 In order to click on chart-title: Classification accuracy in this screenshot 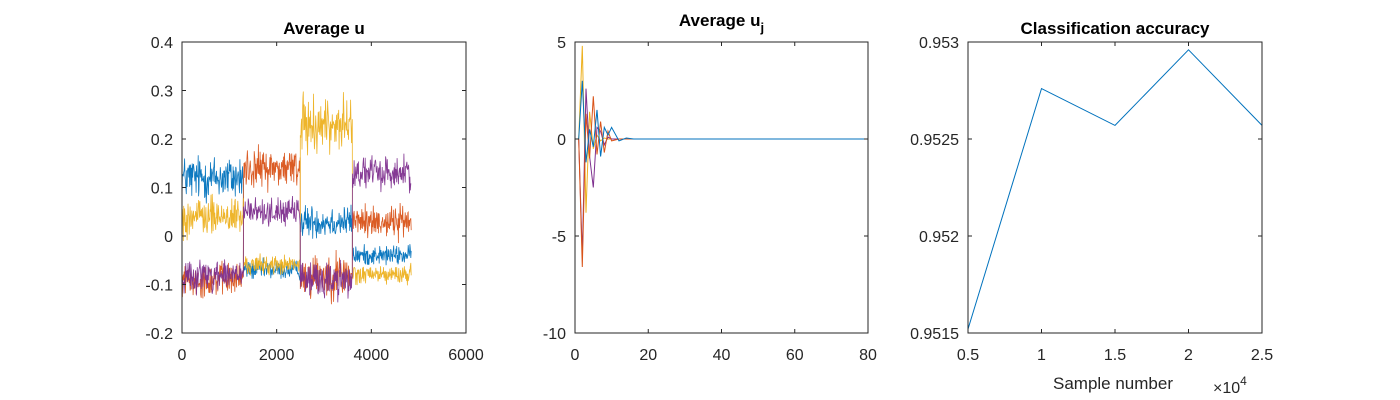, I will do `click(1116, 28)`.